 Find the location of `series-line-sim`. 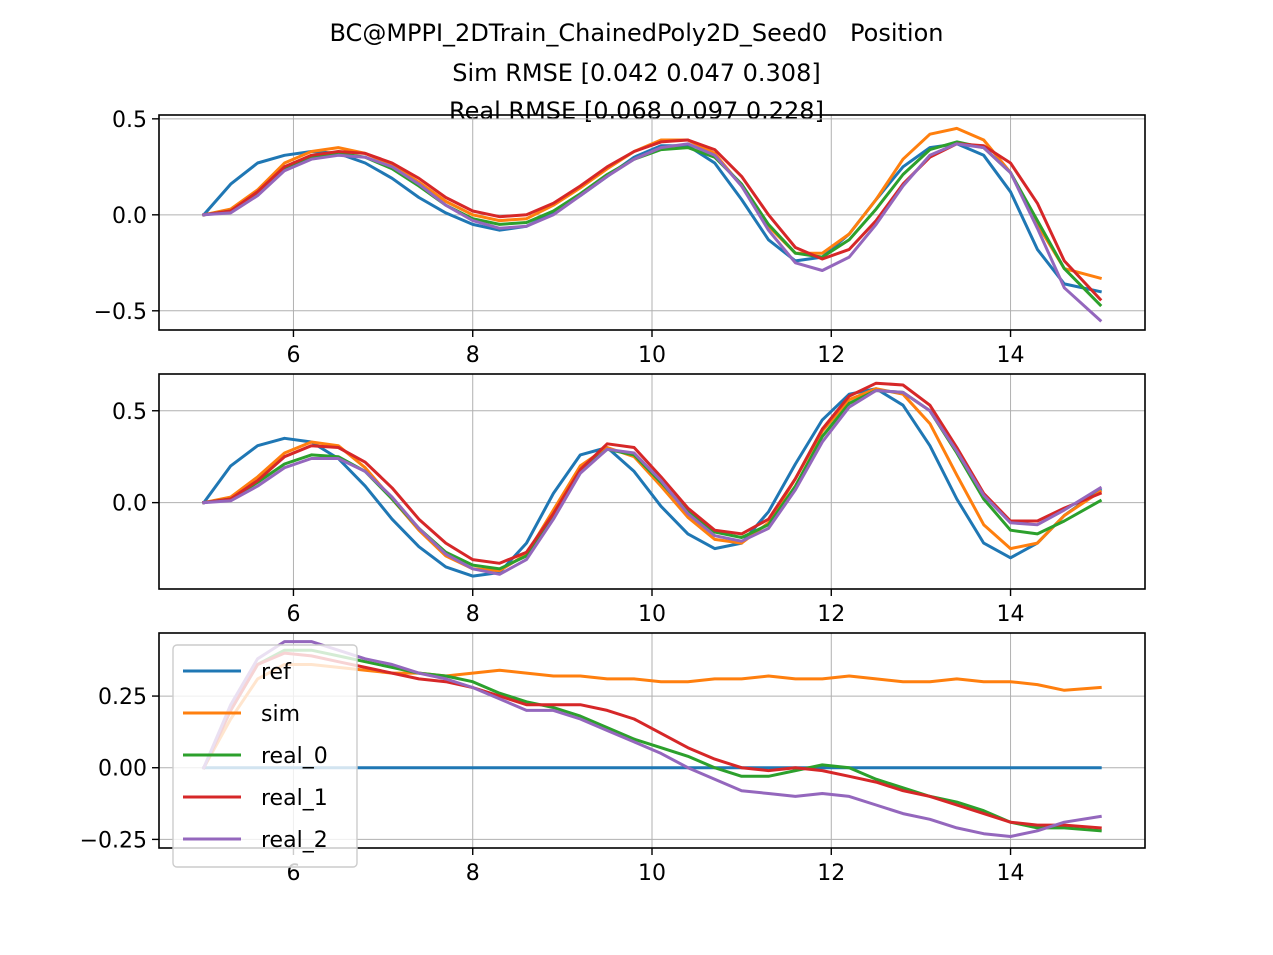

series-line-sim is located at coordinates (652, 480).